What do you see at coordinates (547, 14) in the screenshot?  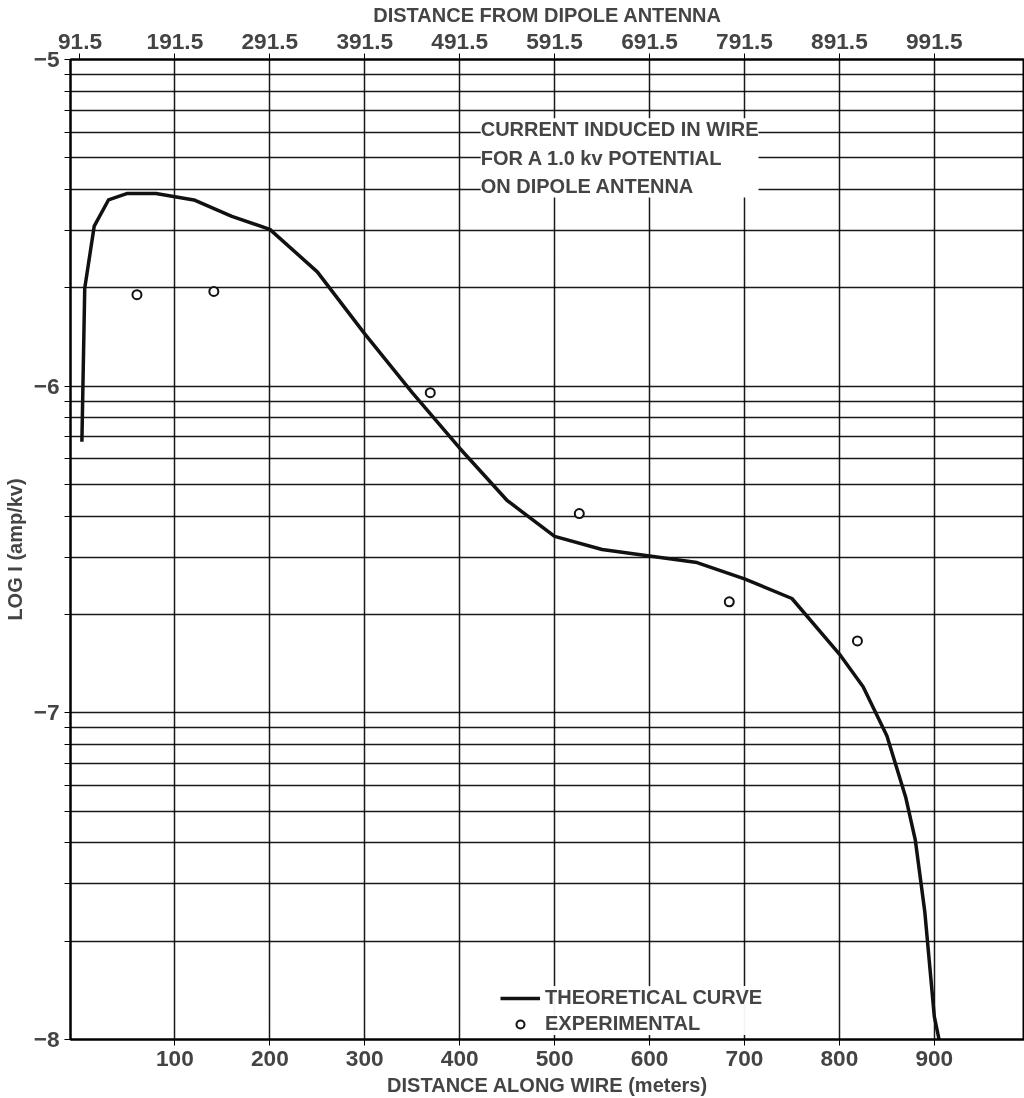 I see `x2-axis-title: DISTANCE FROM DIPOLE ANTENNA` at bounding box center [547, 14].